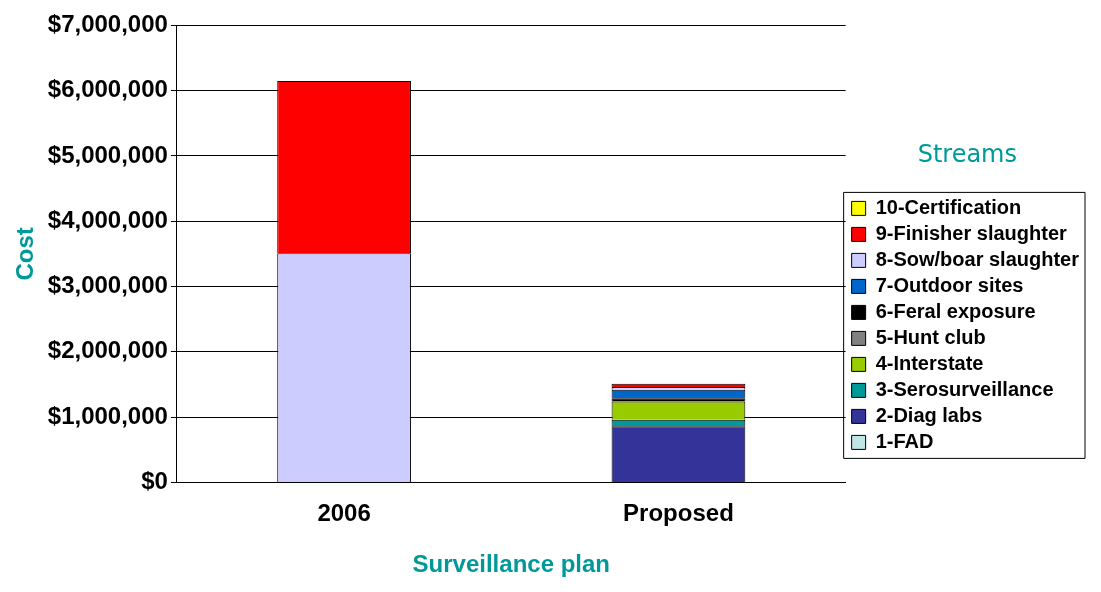  Describe the element at coordinates (929, 362) in the screenshot. I see `legend-label: 4-Interstate` at that location.